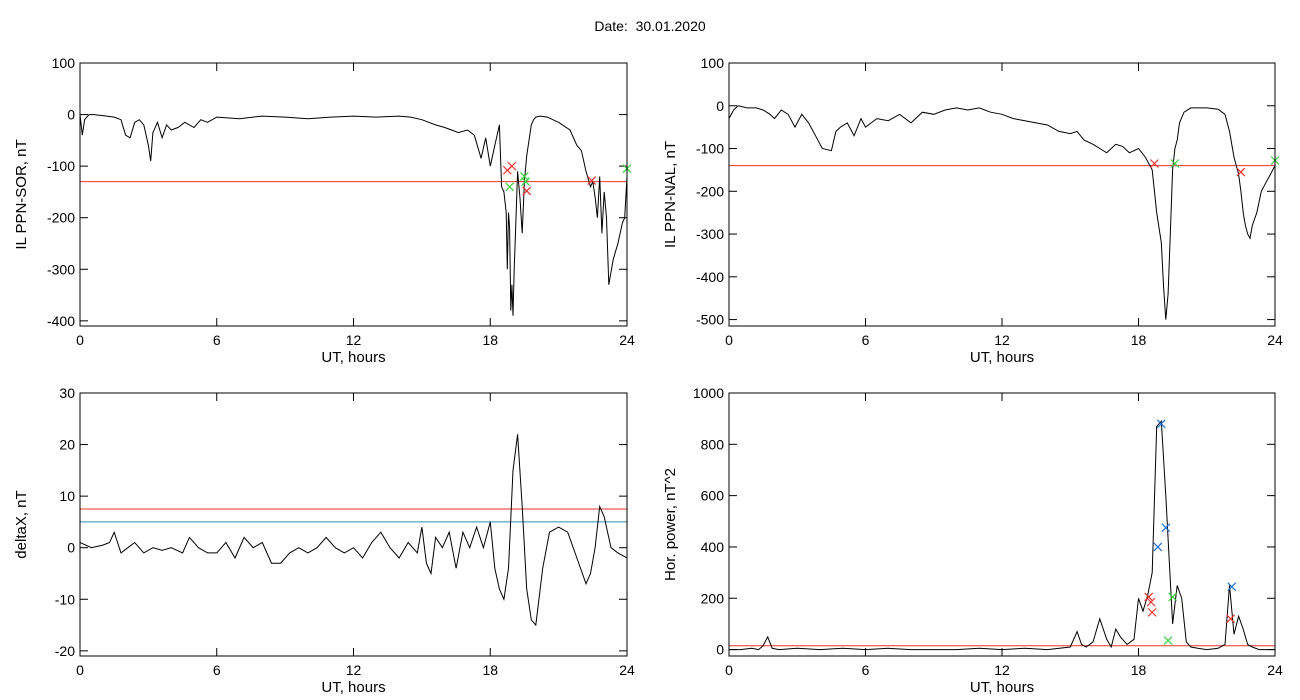 Image resolution: width=1300 pixels, height=700 pixels. Describe the element at coordinates (713, 444) in the screenshot. I see `y-tick-label: 800` at that location.